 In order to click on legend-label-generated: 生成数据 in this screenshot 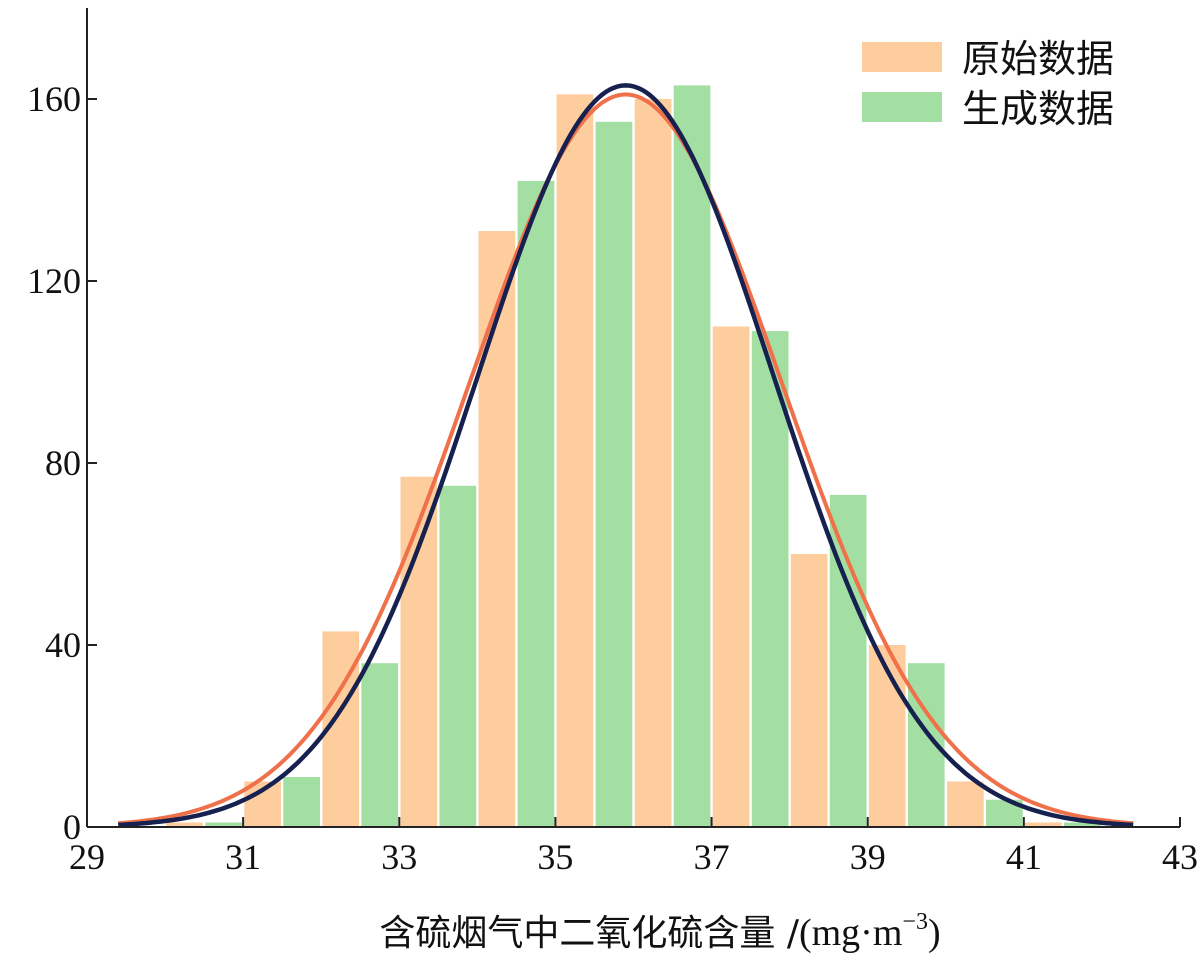, I will do `click(1038, 109)`.